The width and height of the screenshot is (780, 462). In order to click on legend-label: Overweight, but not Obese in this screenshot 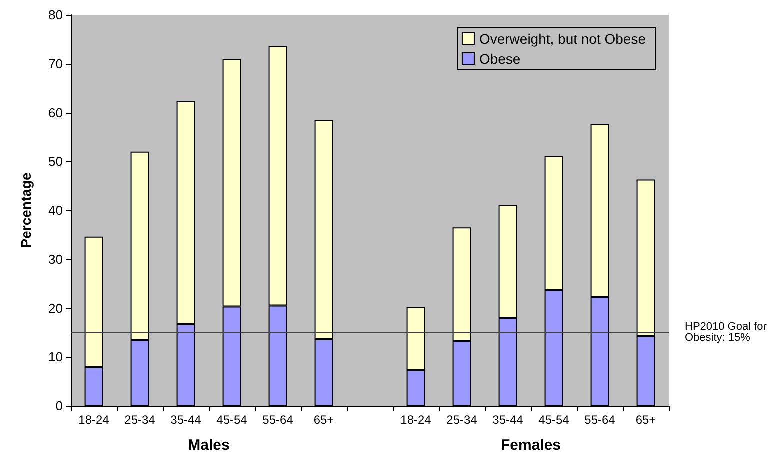, I will do `click(562, 39)`.